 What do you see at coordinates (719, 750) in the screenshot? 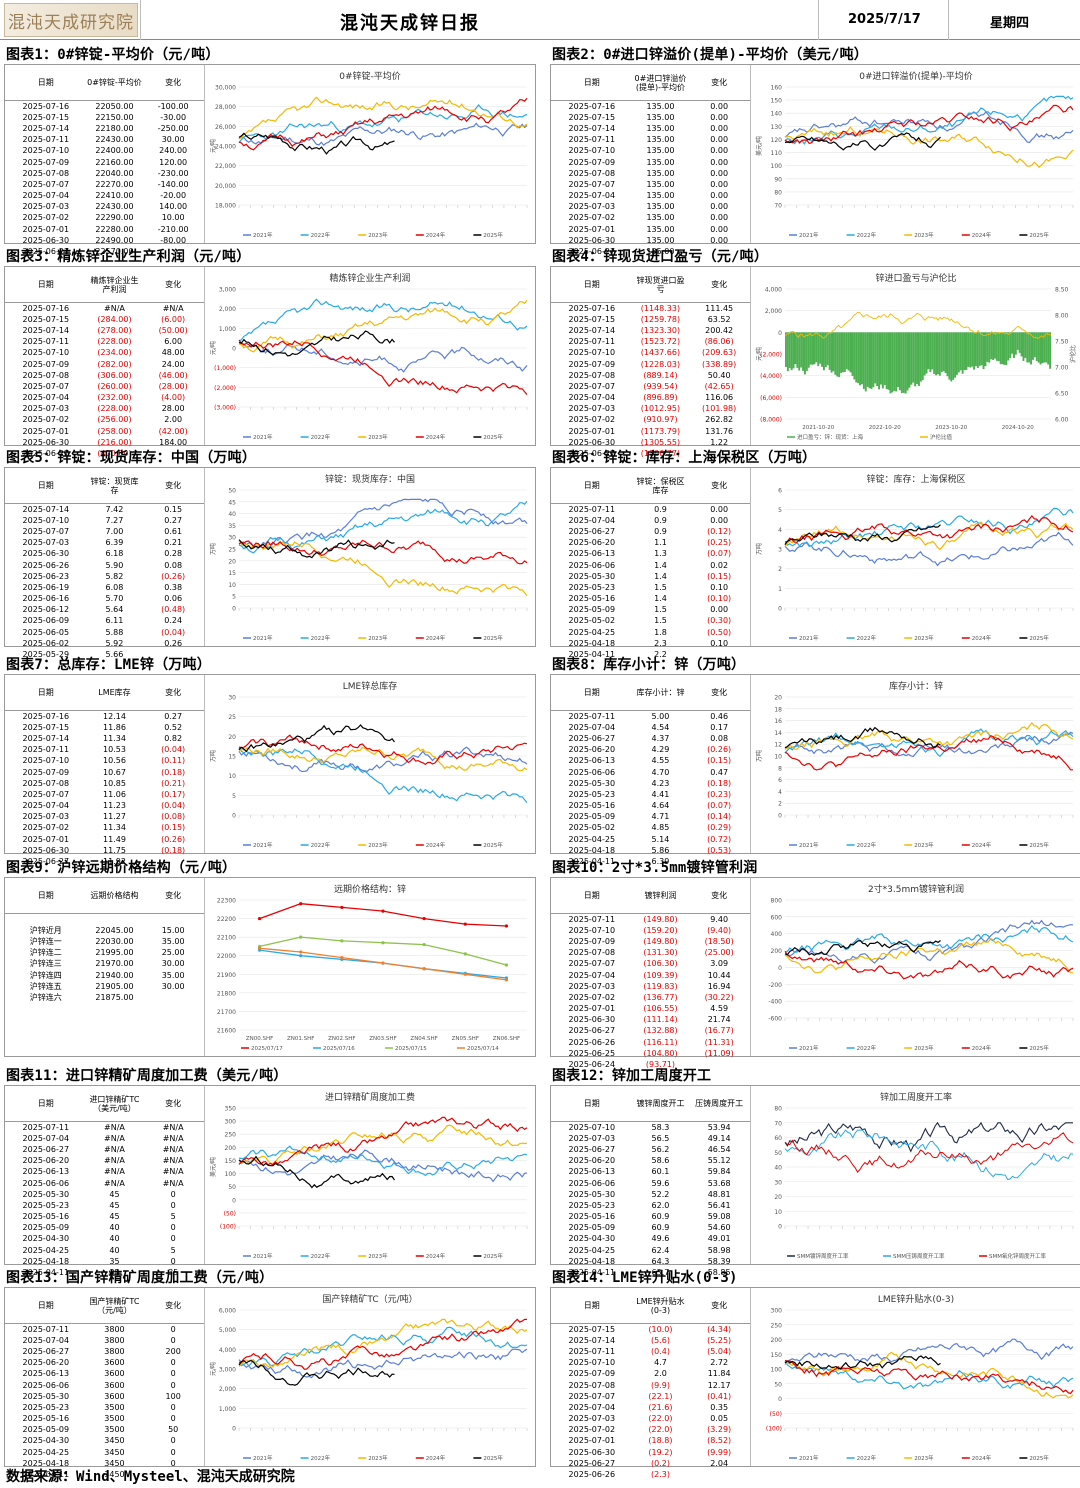
I see `table-cell: (0.26)` at bounding box center [719, 750].